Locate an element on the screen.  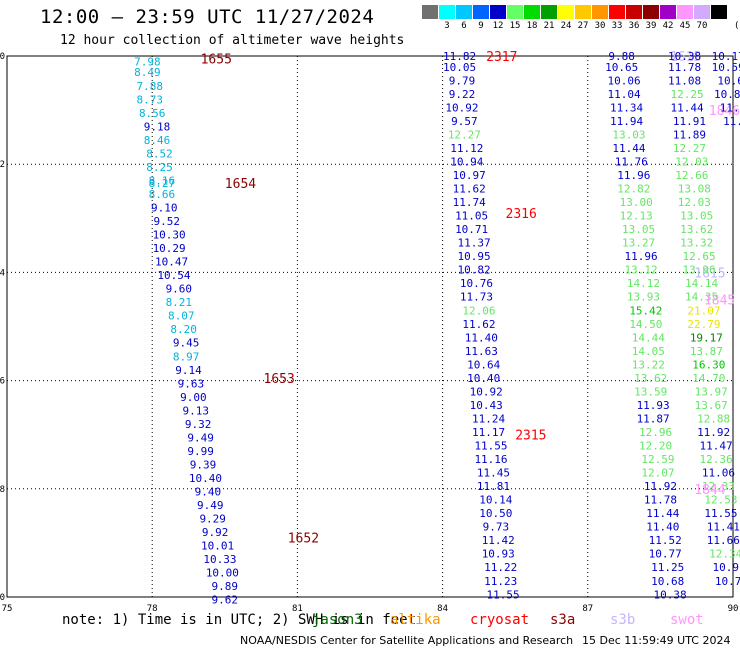
wave-height-value: 13.87 is located at coordinates (706, 351).